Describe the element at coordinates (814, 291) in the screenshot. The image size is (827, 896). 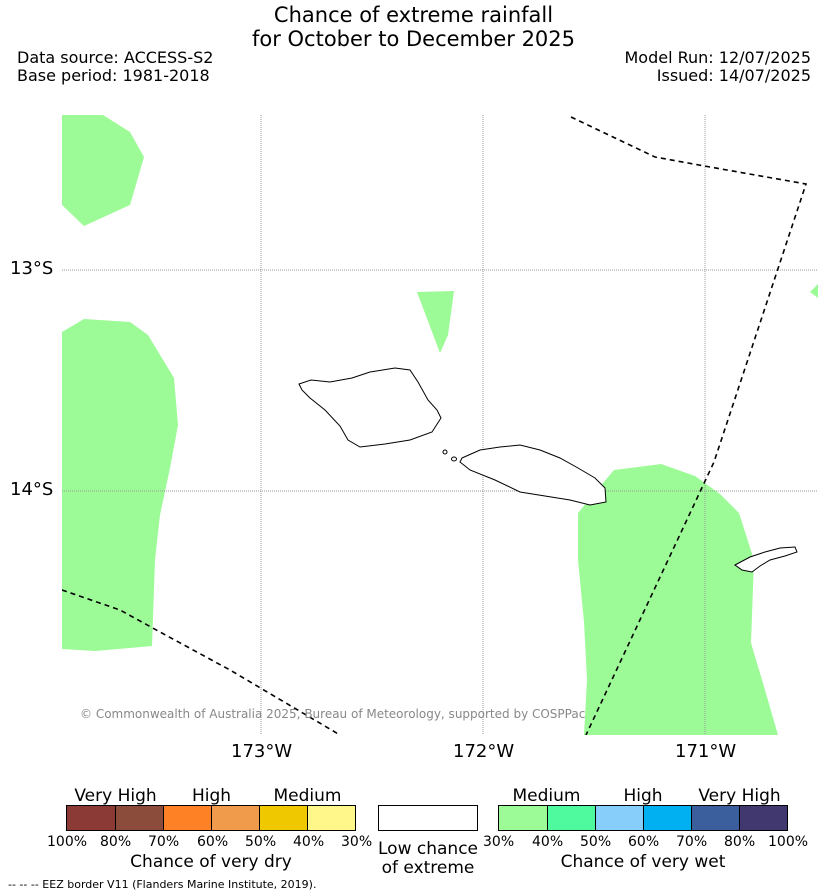
I see `wet-region-east-edge` at that location.